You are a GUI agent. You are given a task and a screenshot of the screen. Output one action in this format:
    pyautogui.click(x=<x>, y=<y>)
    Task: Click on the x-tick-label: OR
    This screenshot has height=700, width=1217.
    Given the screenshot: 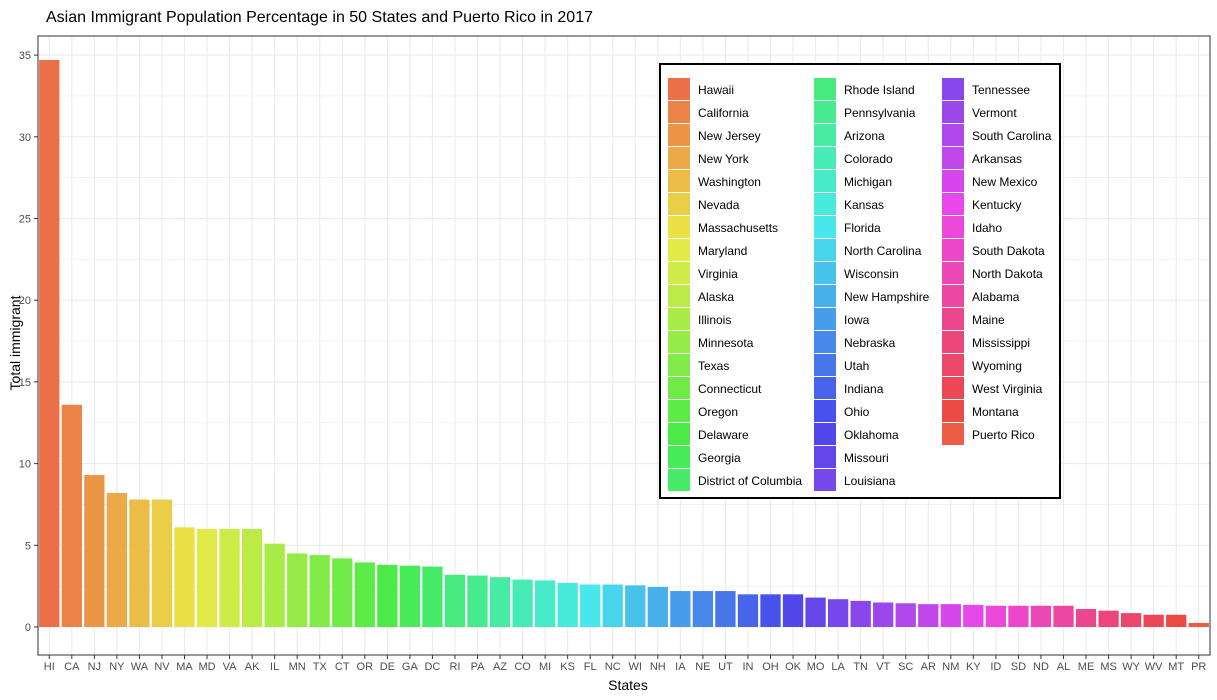 What is the action you would take?
    pyautogui.click(x=365, y=667)
    